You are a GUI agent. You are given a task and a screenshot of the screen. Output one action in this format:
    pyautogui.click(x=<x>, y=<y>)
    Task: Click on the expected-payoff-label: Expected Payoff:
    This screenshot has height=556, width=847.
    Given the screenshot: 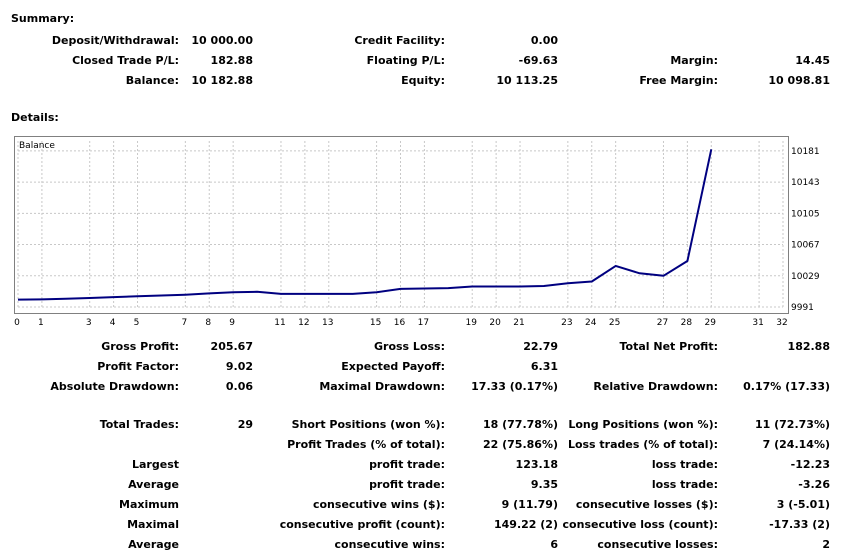 What is the action you would take?
    pyautogui.click(x=393, y=366)
    